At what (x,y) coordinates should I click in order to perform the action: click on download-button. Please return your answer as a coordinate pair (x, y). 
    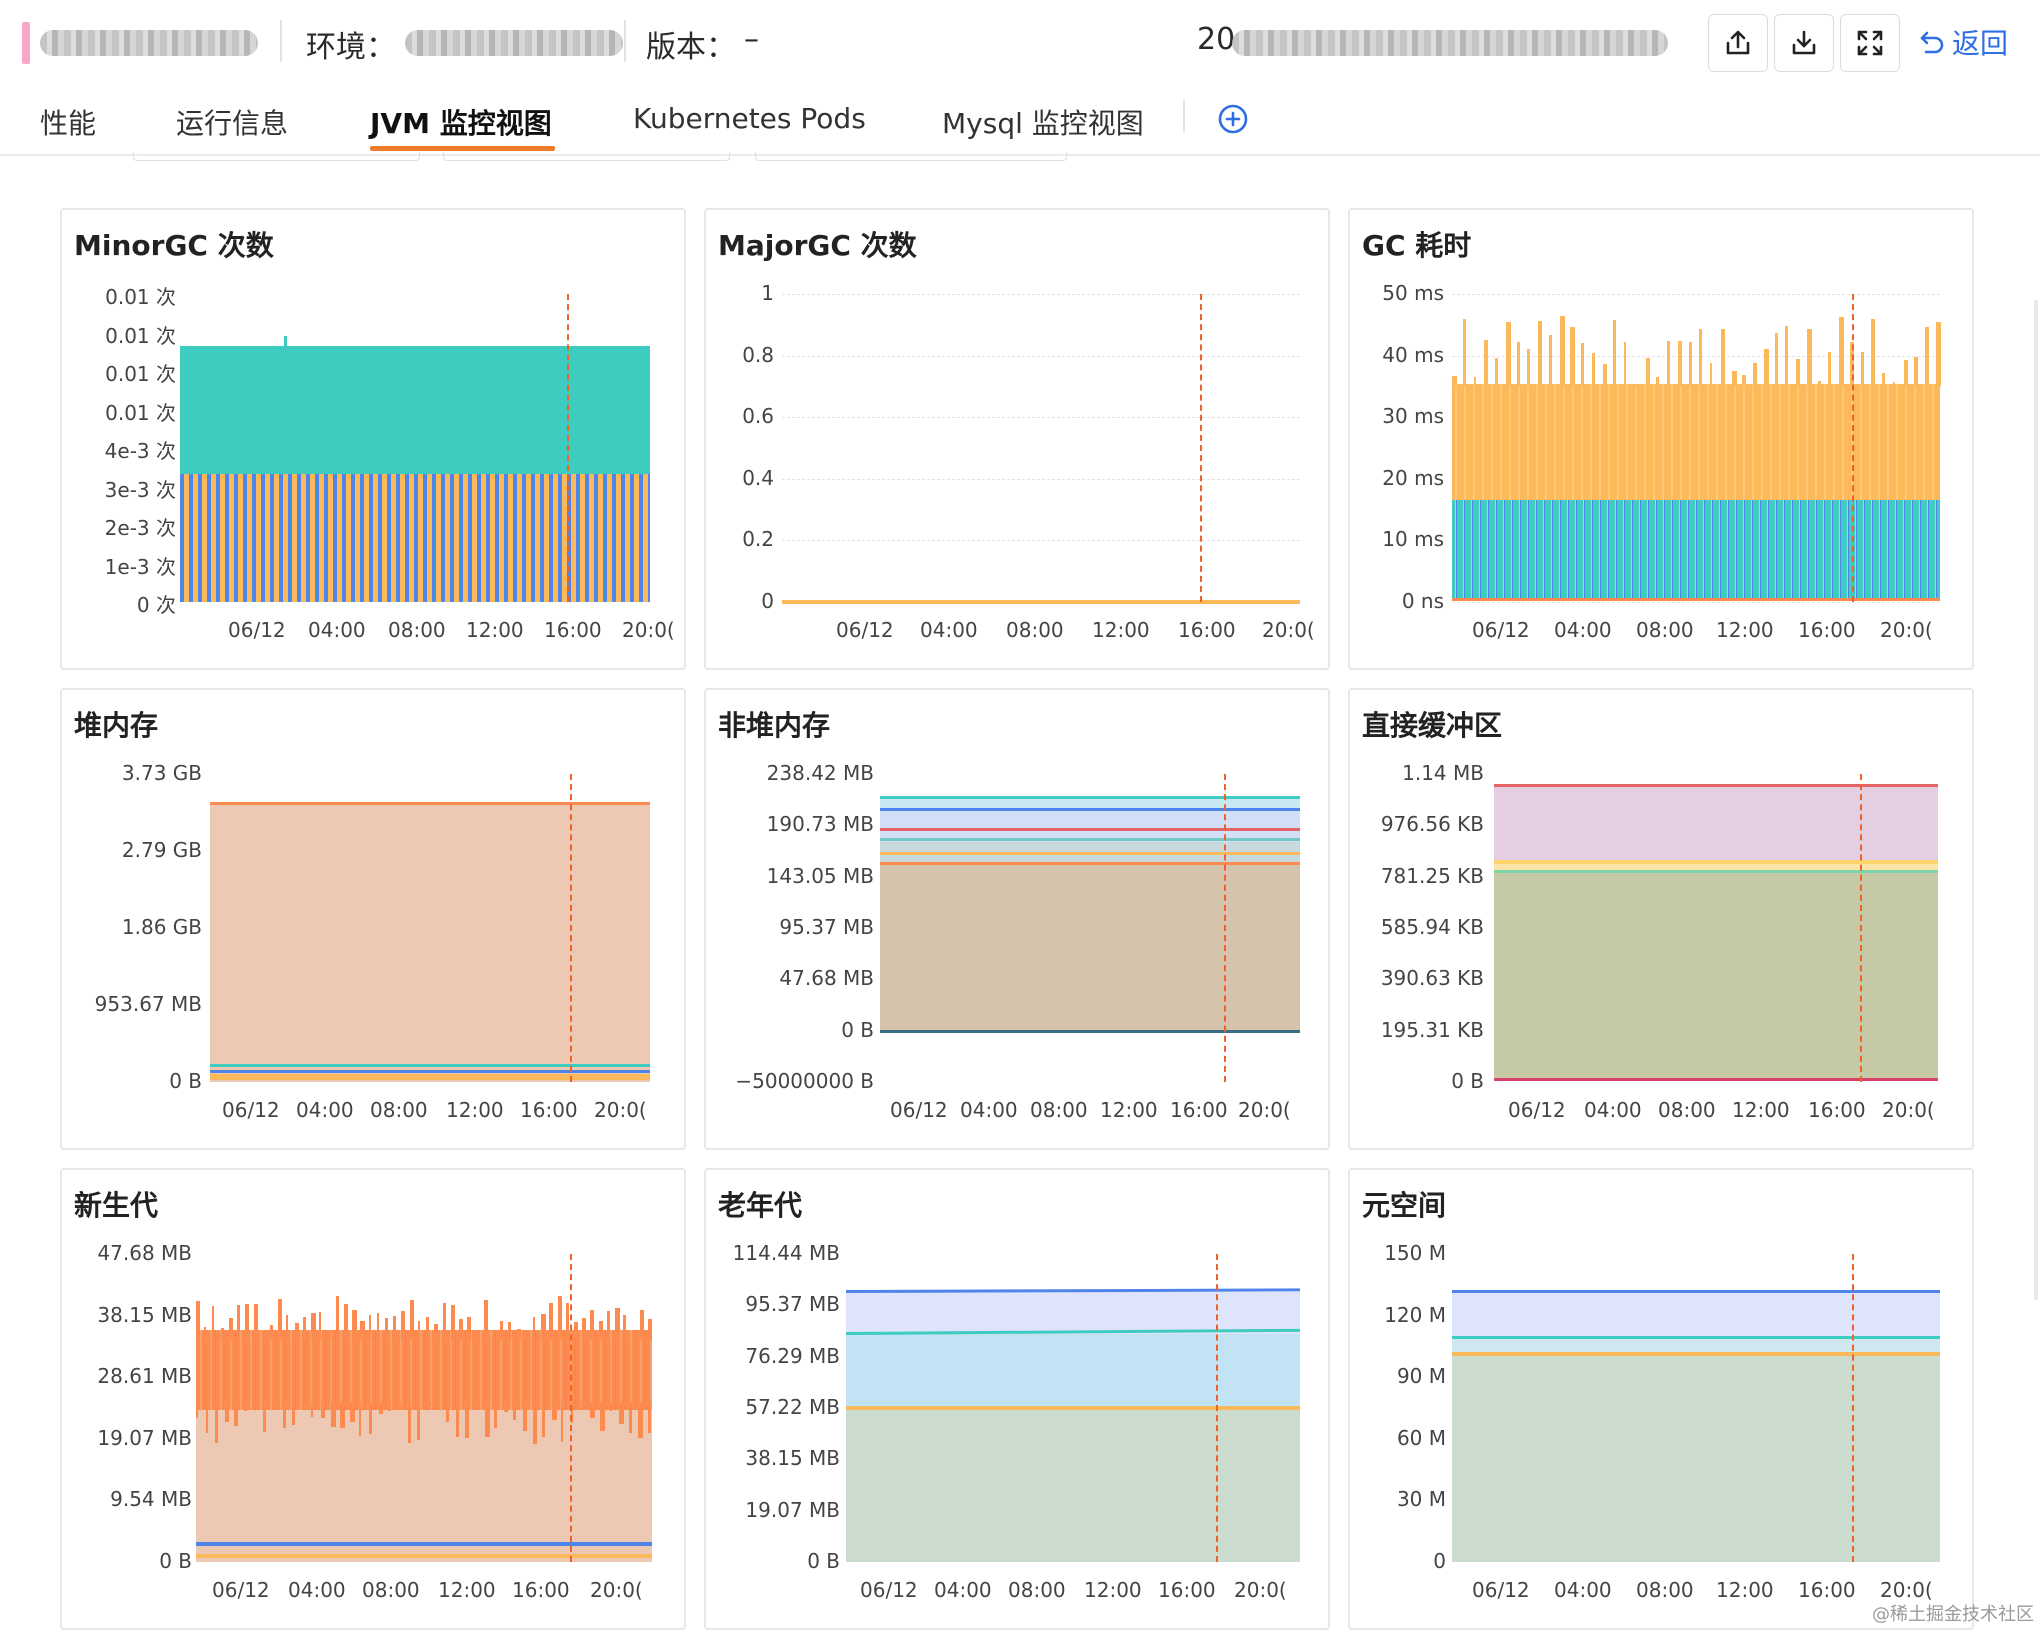
    Looking at the image, I should click on (1804, 43).